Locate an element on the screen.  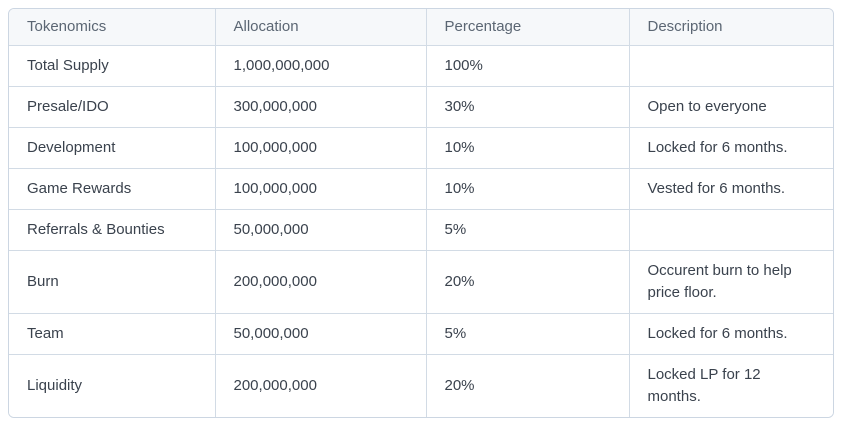
table-row-total-supply: Total Supply 1,000,000,000 100% is located at coordinates (421, 66).